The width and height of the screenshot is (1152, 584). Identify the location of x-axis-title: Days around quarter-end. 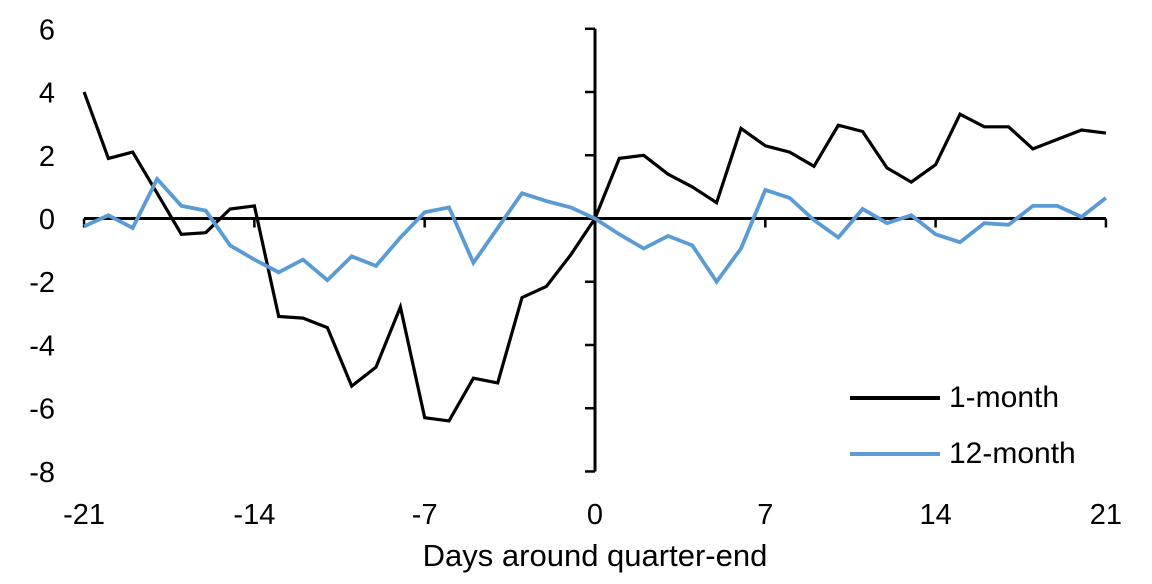
(595, 555).